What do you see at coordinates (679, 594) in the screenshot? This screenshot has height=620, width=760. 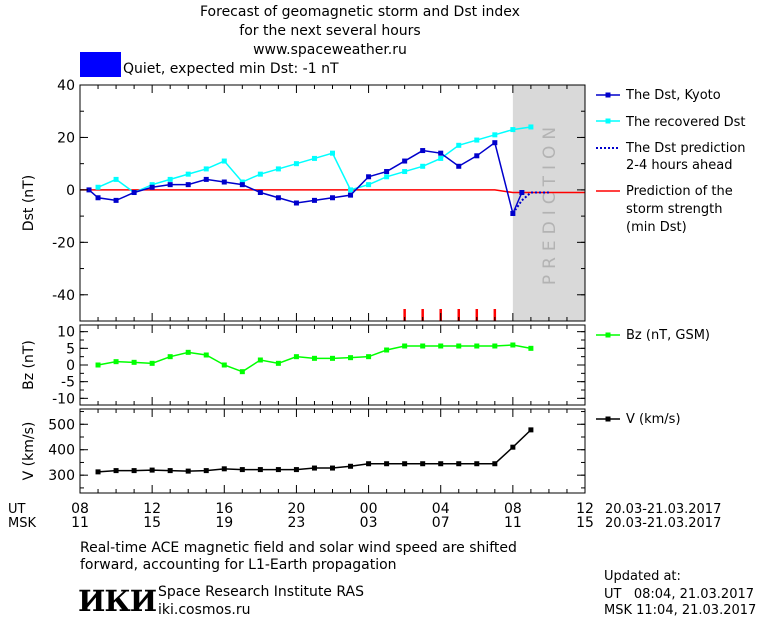 I see `updated-ut: UT 08:04, 21.03.2017` at bounding box center [679, 594].